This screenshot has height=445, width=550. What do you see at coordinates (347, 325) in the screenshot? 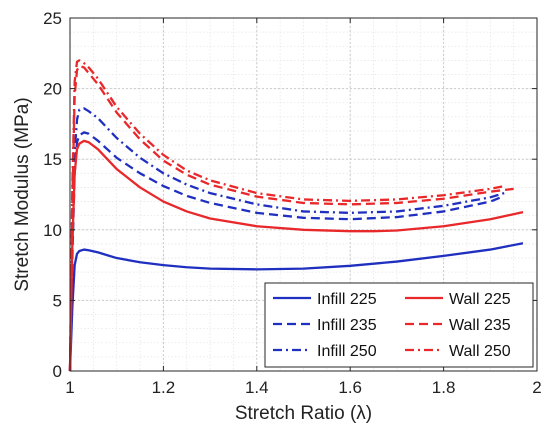
I see `legend-label: Infill 235` at bounding box center [347, 325].